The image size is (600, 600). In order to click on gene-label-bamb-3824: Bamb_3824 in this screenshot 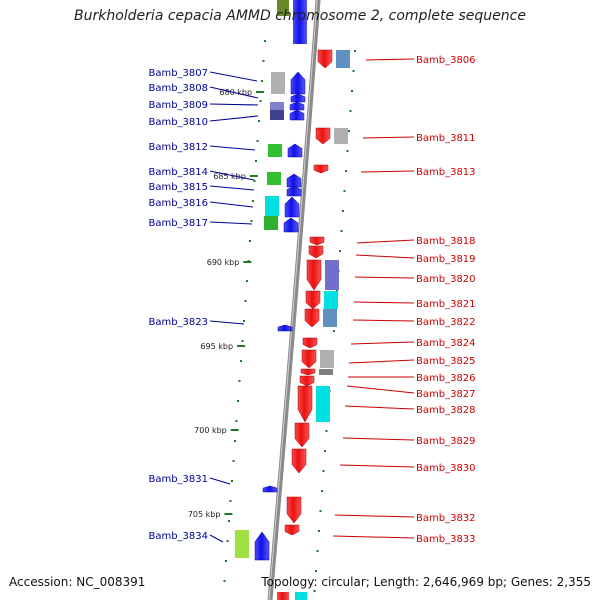, I will do `click(446, 343)`.